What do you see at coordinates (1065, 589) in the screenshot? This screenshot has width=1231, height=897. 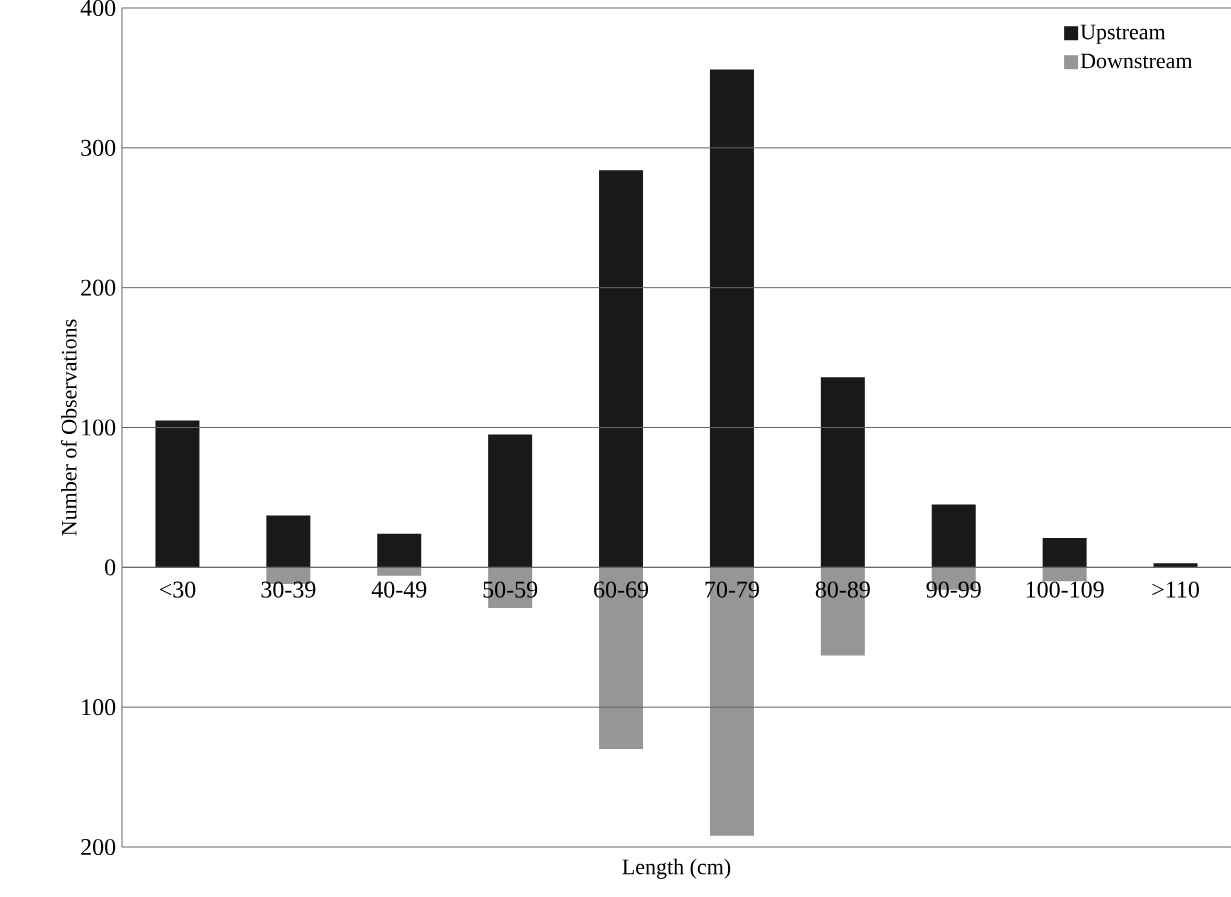 I see `x-tick-label: 100-109` at bounding box center [1065, 589].